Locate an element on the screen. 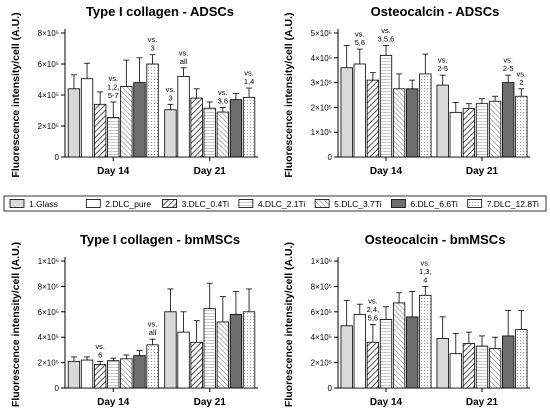  significance-annotation: vs. 1,3, 4 is located at coordinates (425, 271).